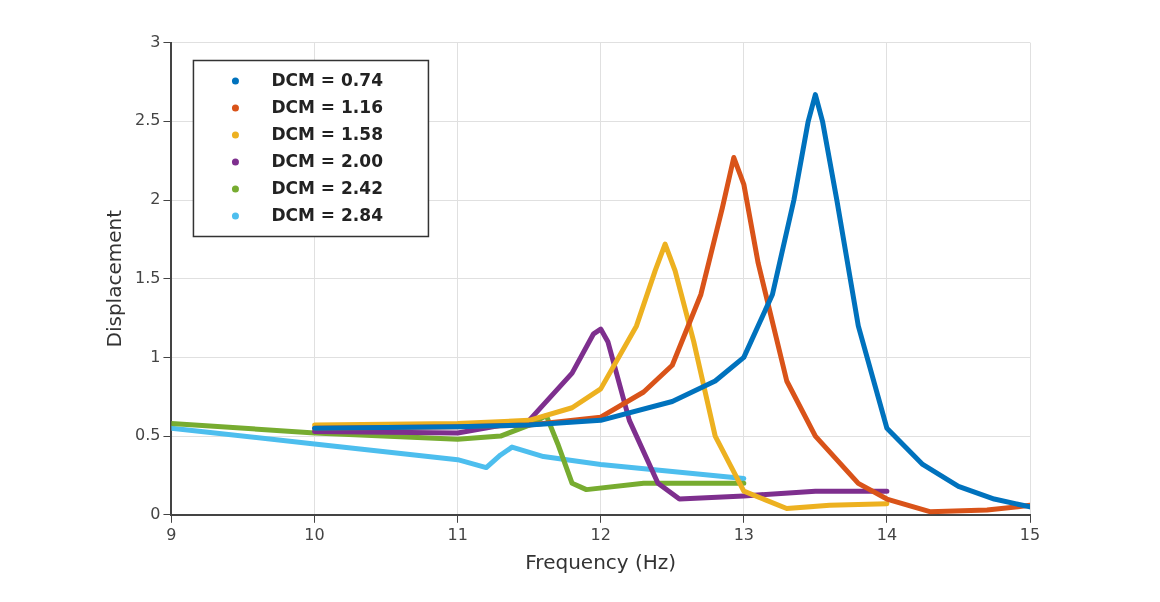 Image resolution: width=1160 pixels, height=602 pixels. I want to click on y-tick-label: 2, so click(155, 199).